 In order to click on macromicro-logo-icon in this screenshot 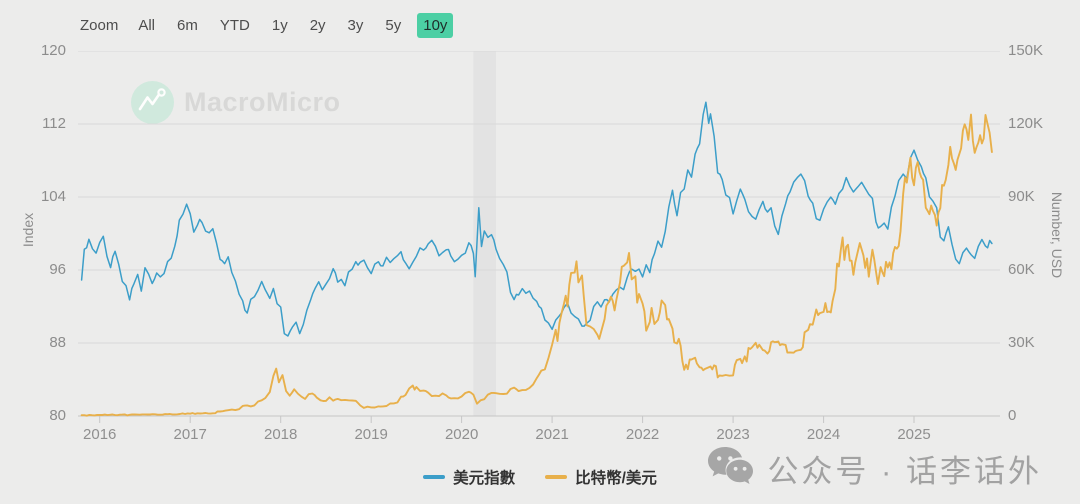, I will do `click(152, 102)`.